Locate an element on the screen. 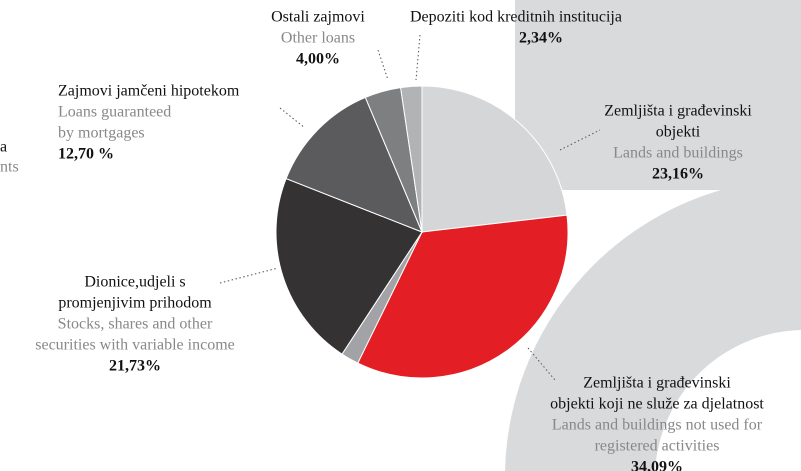  slice-label-en: Lands and buildings is located at coordinates (678, 153).